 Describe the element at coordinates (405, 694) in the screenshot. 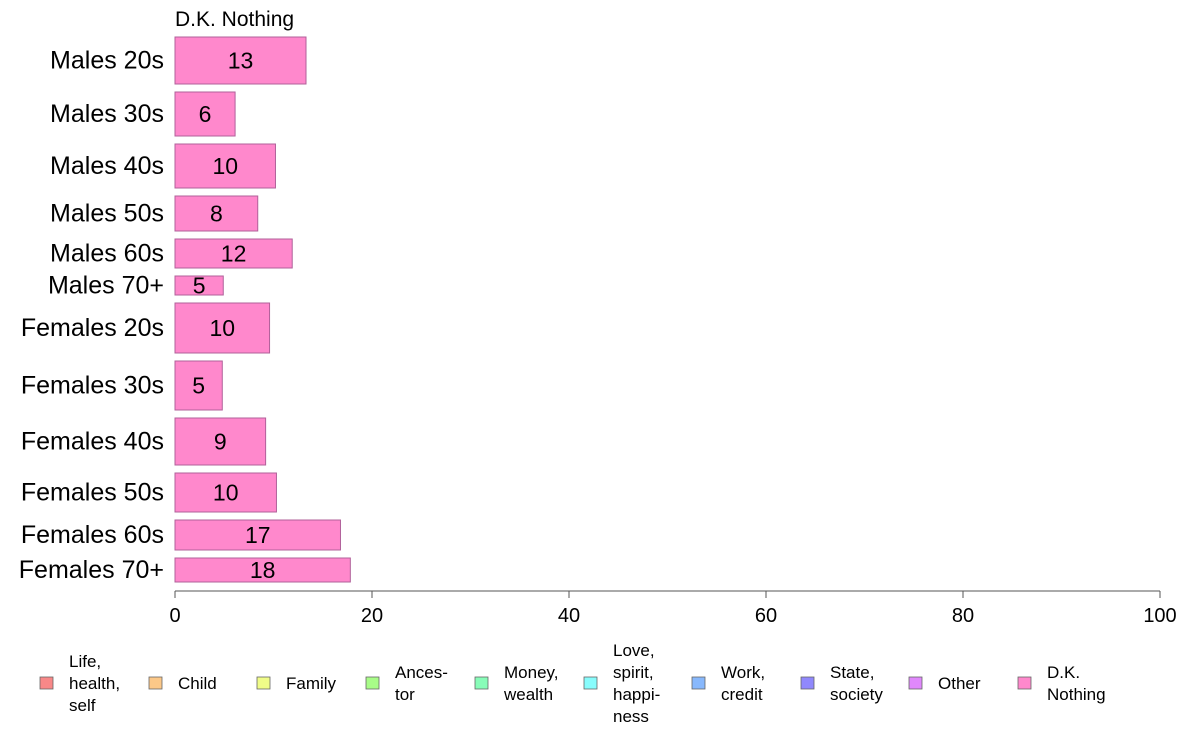

I see `legend-label: tor` at that location.